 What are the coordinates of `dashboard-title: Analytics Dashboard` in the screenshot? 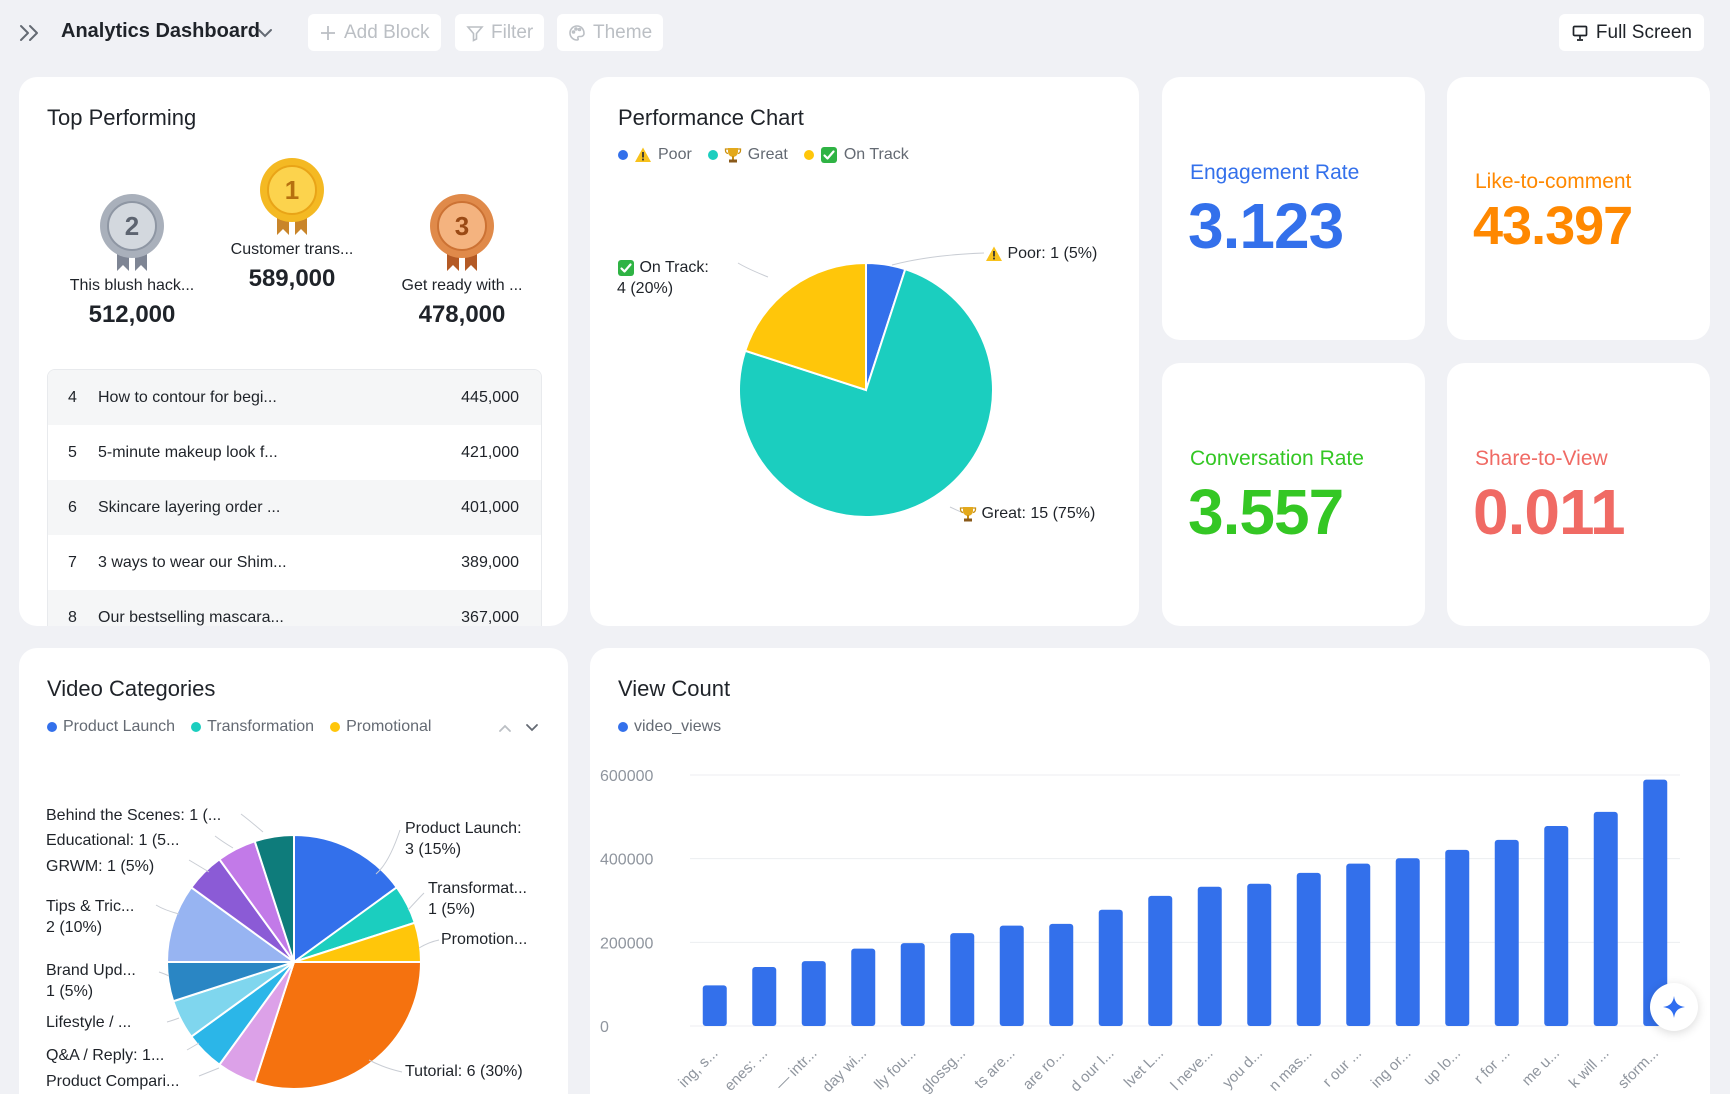 It's located at (160, 31).